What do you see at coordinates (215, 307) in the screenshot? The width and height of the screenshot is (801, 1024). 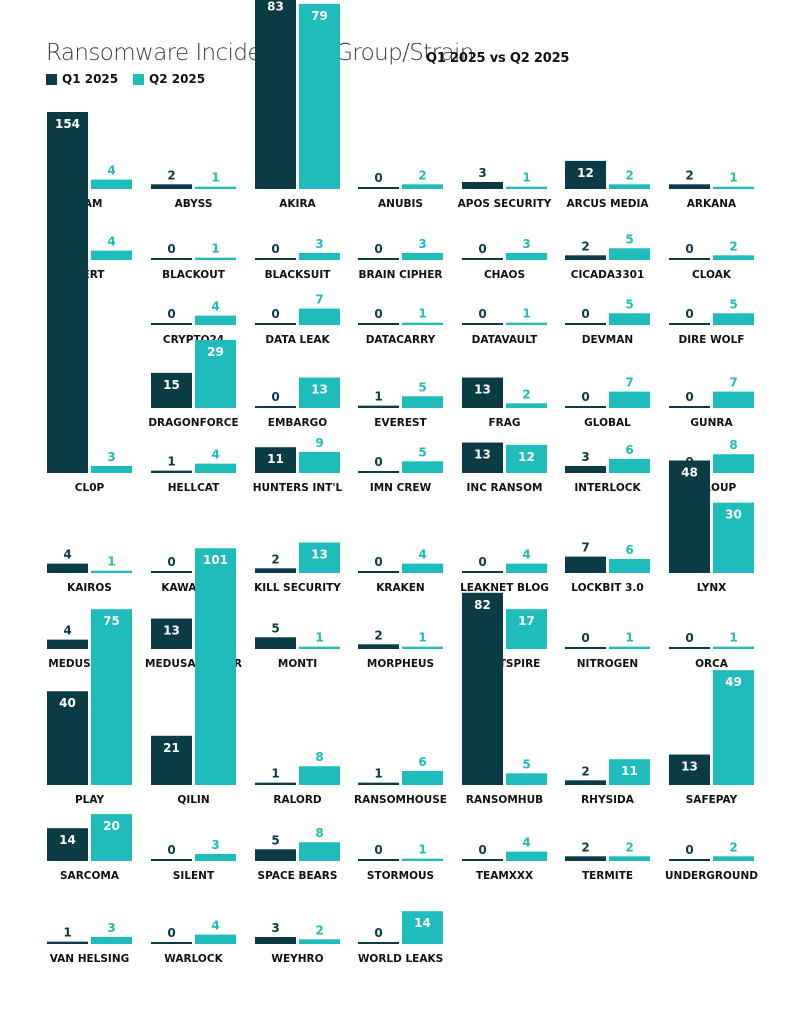 I see `value-label-q2-crypto24: 4` at bounding box center [215, 307].